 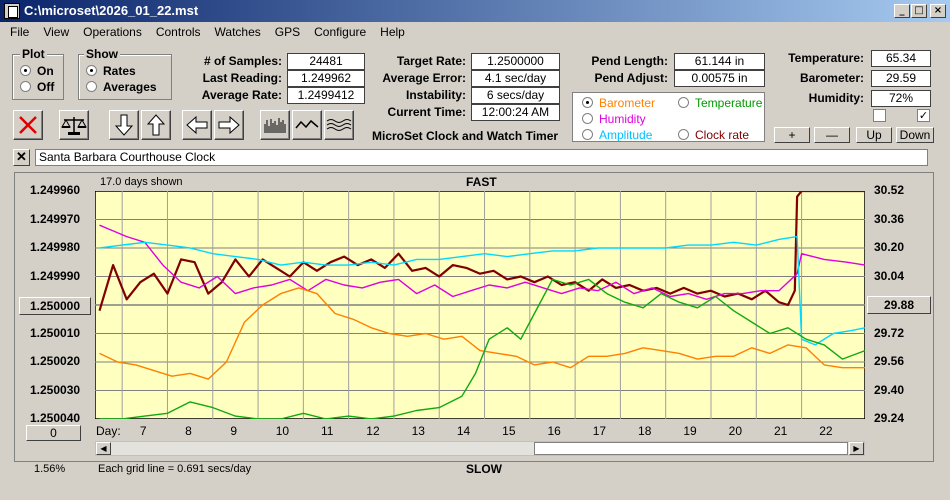 I want to click on scroll-right-arrow-icon: ▶, so click(x=856, y=448).